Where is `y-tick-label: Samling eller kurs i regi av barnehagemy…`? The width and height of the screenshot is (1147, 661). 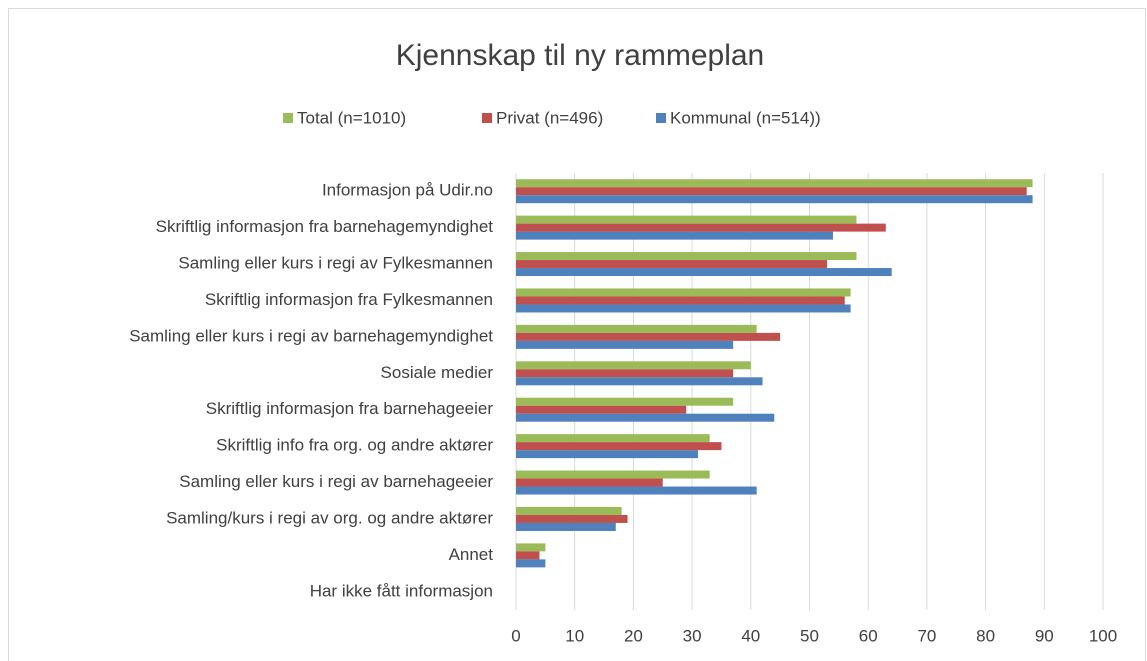 y-tick-label: Samling eller kurs i regi av barnehagemy… is located at coordinates (311, 335).